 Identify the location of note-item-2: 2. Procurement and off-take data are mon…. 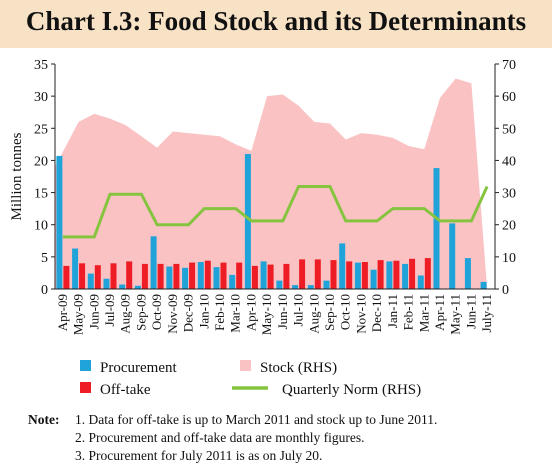
(220, 437).